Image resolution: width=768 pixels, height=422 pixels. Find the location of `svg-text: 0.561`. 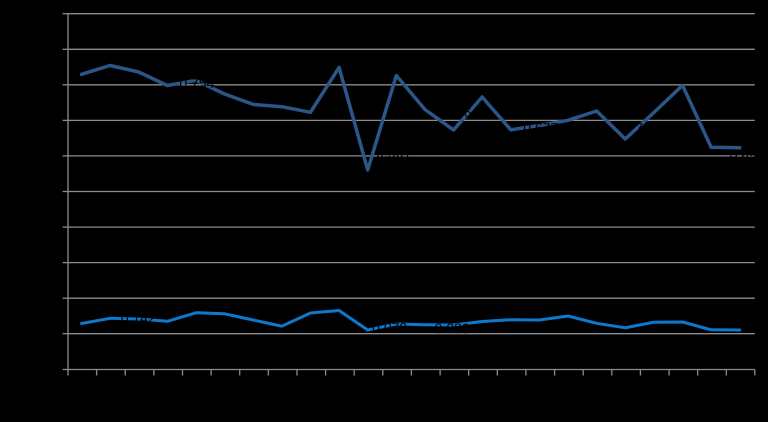

svg-text: 0.561 is located at coordinates (393, 152).